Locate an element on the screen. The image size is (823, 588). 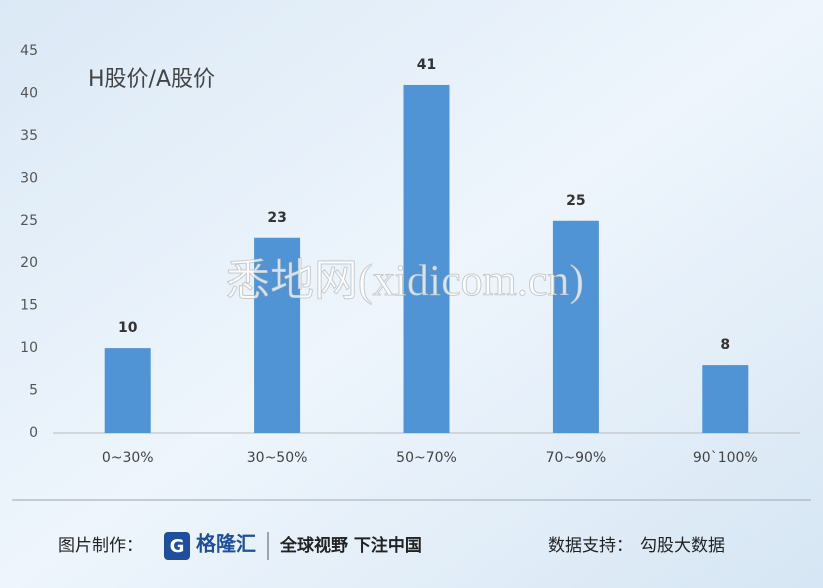
y-tick-label: 30 is located at coordinates (29, 178).